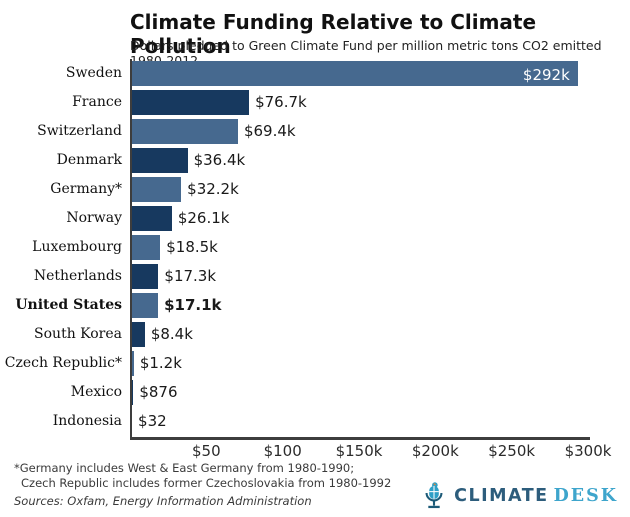  Describe the element at coordinates (152, 421) in the screenshot. I see `value-label: $32` at that location.